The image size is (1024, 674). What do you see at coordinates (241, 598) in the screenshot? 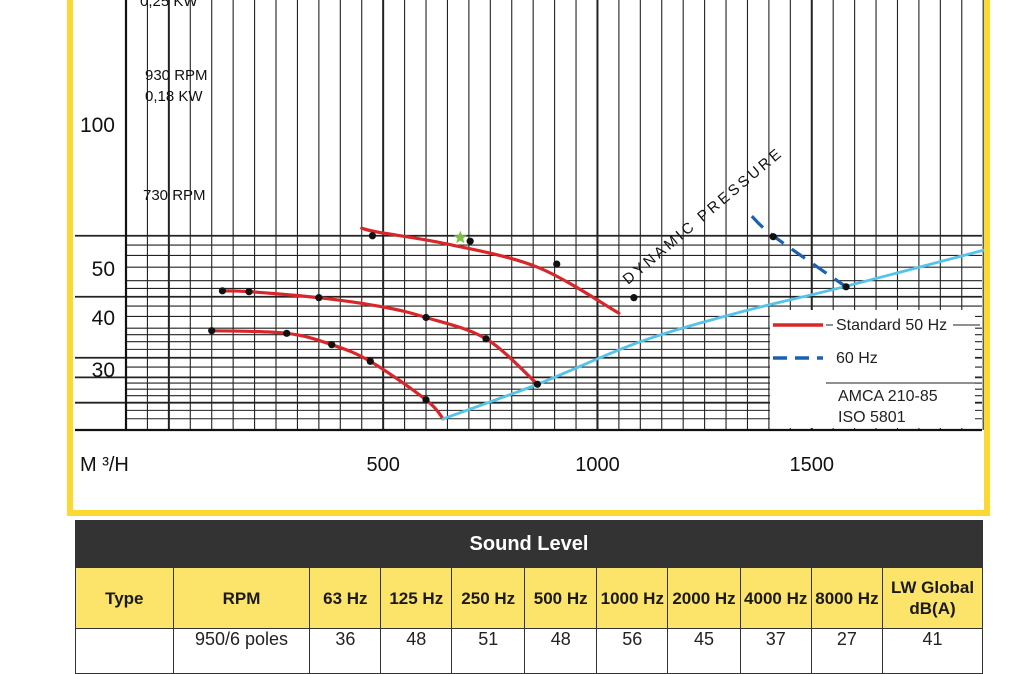
I see `table-header-cell: RPM` at bounding box center [241, 598].